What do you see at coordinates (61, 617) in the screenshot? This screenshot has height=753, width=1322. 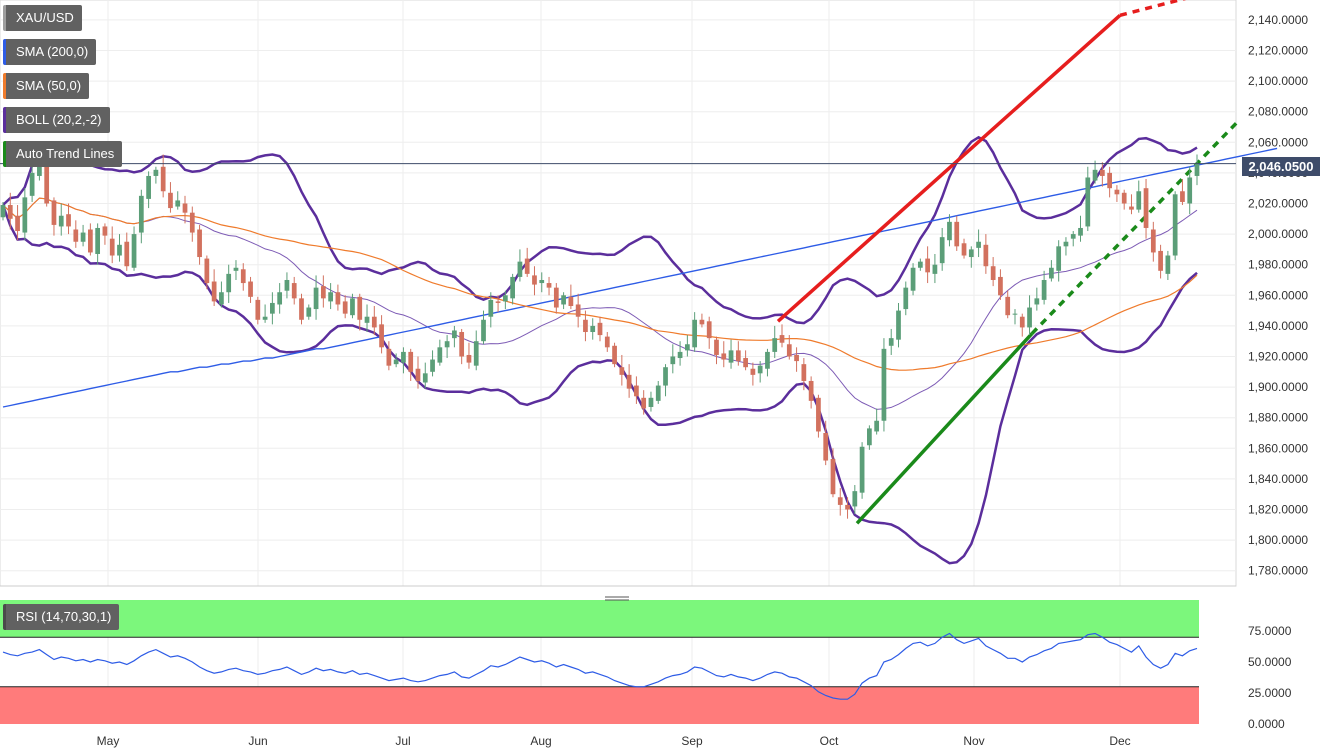 I see `rsi-legend-label: RSI (14,70,30,1)` at bounding box center [61, 617].